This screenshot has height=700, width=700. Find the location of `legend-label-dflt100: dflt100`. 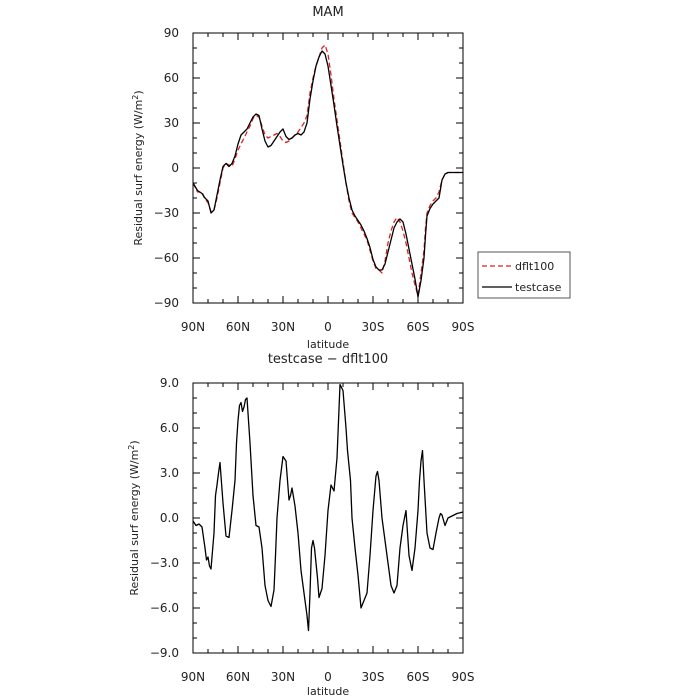

legend-label-dflt100: dflt100 is located at coordinates (534, 266).